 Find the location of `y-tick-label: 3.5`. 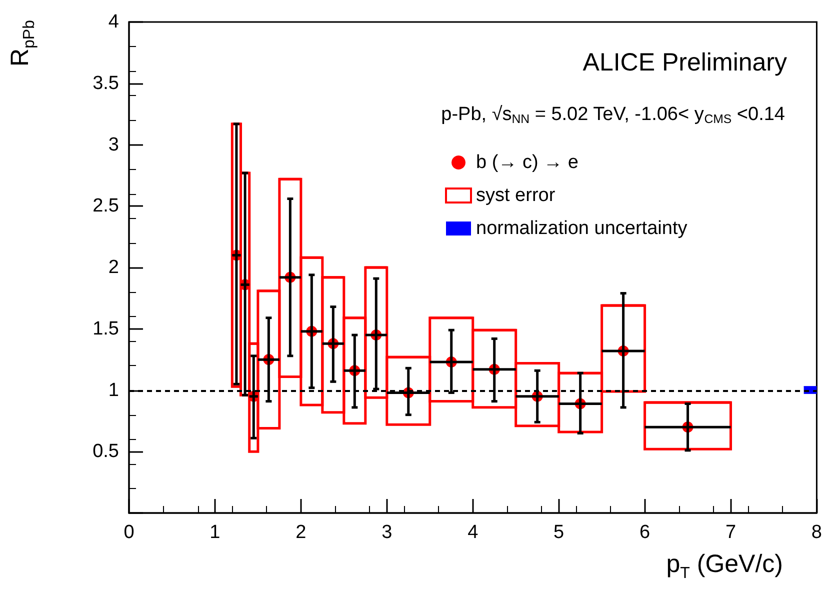

y-tick-label: 3.5 is located at coordinates (105, 83).